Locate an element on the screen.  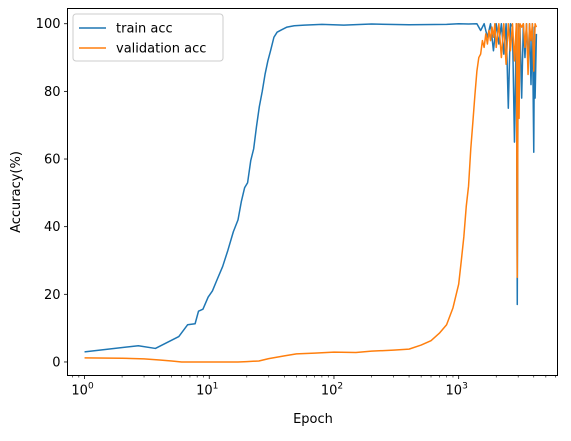
y-tick-label: 80 is located at coordinates (52, 92).